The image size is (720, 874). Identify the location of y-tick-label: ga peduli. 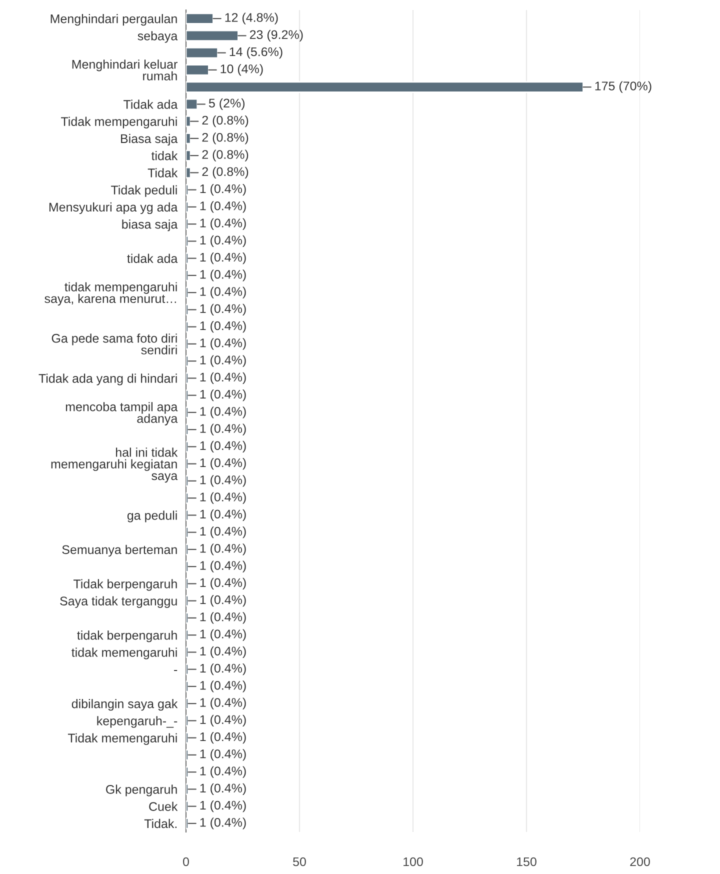
(152, 516).